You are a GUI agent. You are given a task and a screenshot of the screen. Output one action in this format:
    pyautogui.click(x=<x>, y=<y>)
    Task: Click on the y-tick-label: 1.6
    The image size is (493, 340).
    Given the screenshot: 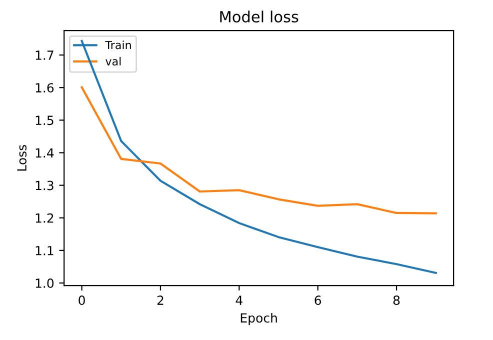 What is the action you would take?
    pyautogui.click(x=45, y=88)
    